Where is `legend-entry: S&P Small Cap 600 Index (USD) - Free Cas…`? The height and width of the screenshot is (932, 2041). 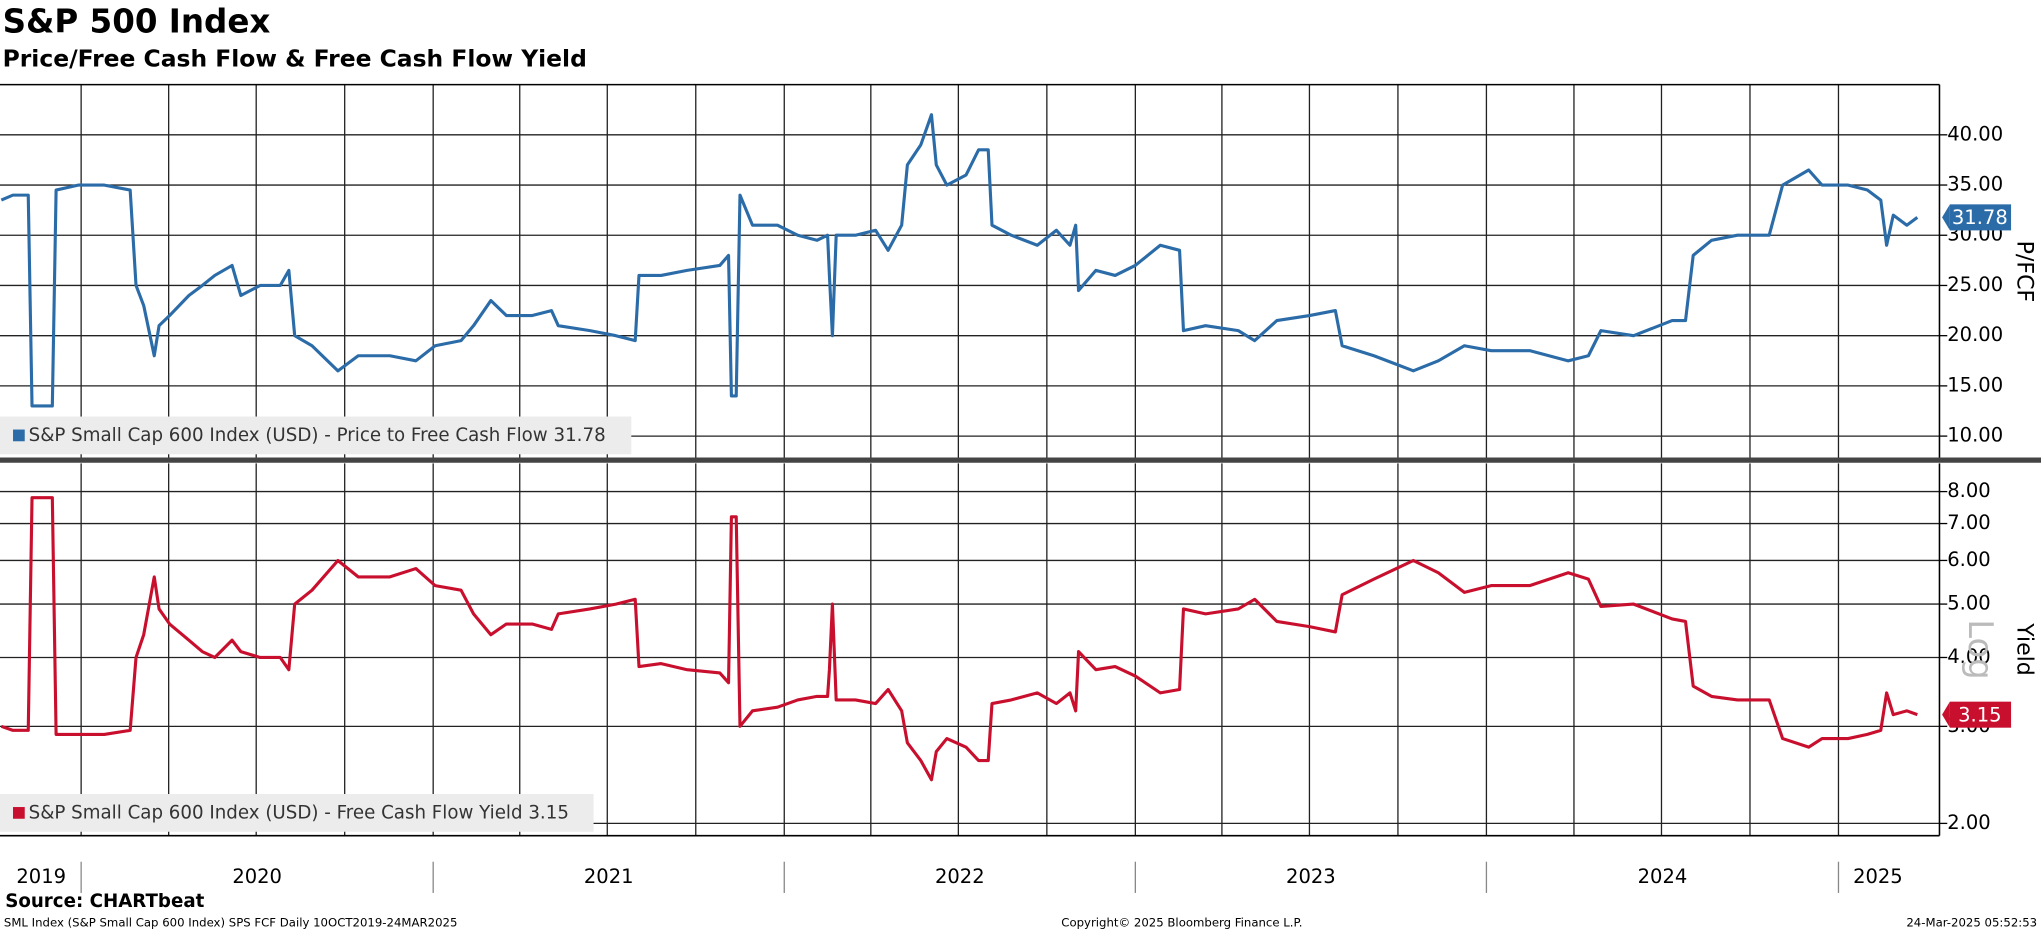
legend-entry: S&P Small Cap 600 Index (USD) - Free Cas… is located at coordinates (299, 813).